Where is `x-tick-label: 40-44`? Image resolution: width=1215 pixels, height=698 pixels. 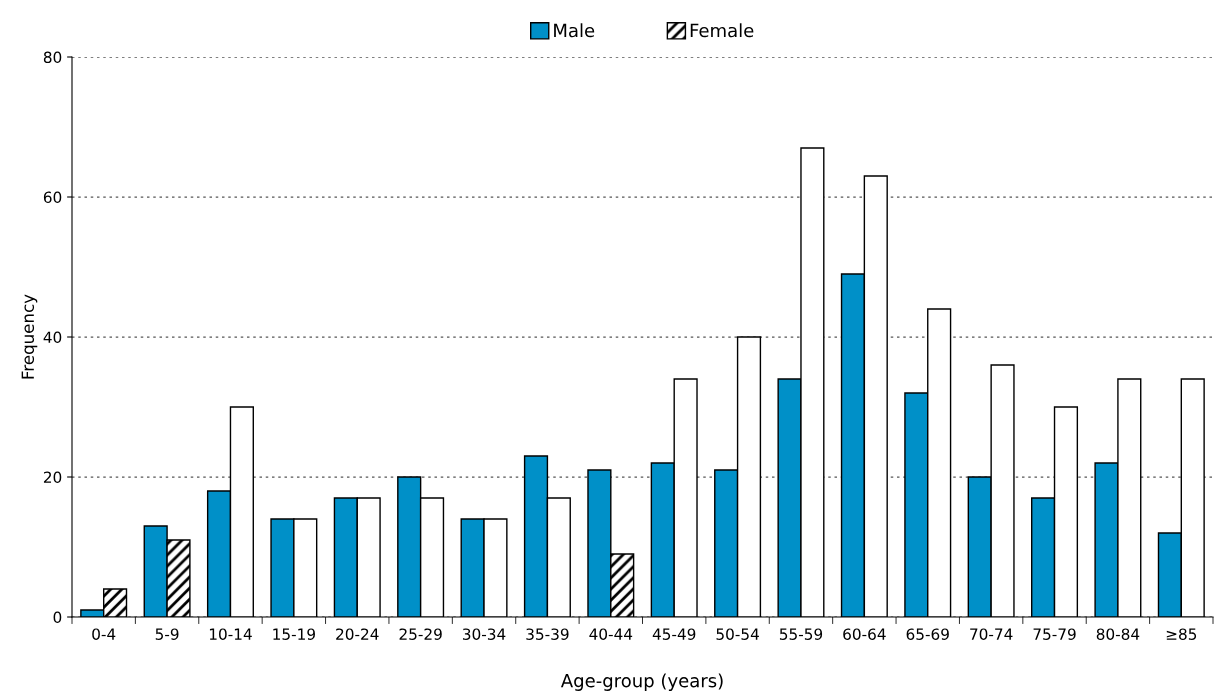 x-tick-label: 40-44 is located at coordinates (611, 634).